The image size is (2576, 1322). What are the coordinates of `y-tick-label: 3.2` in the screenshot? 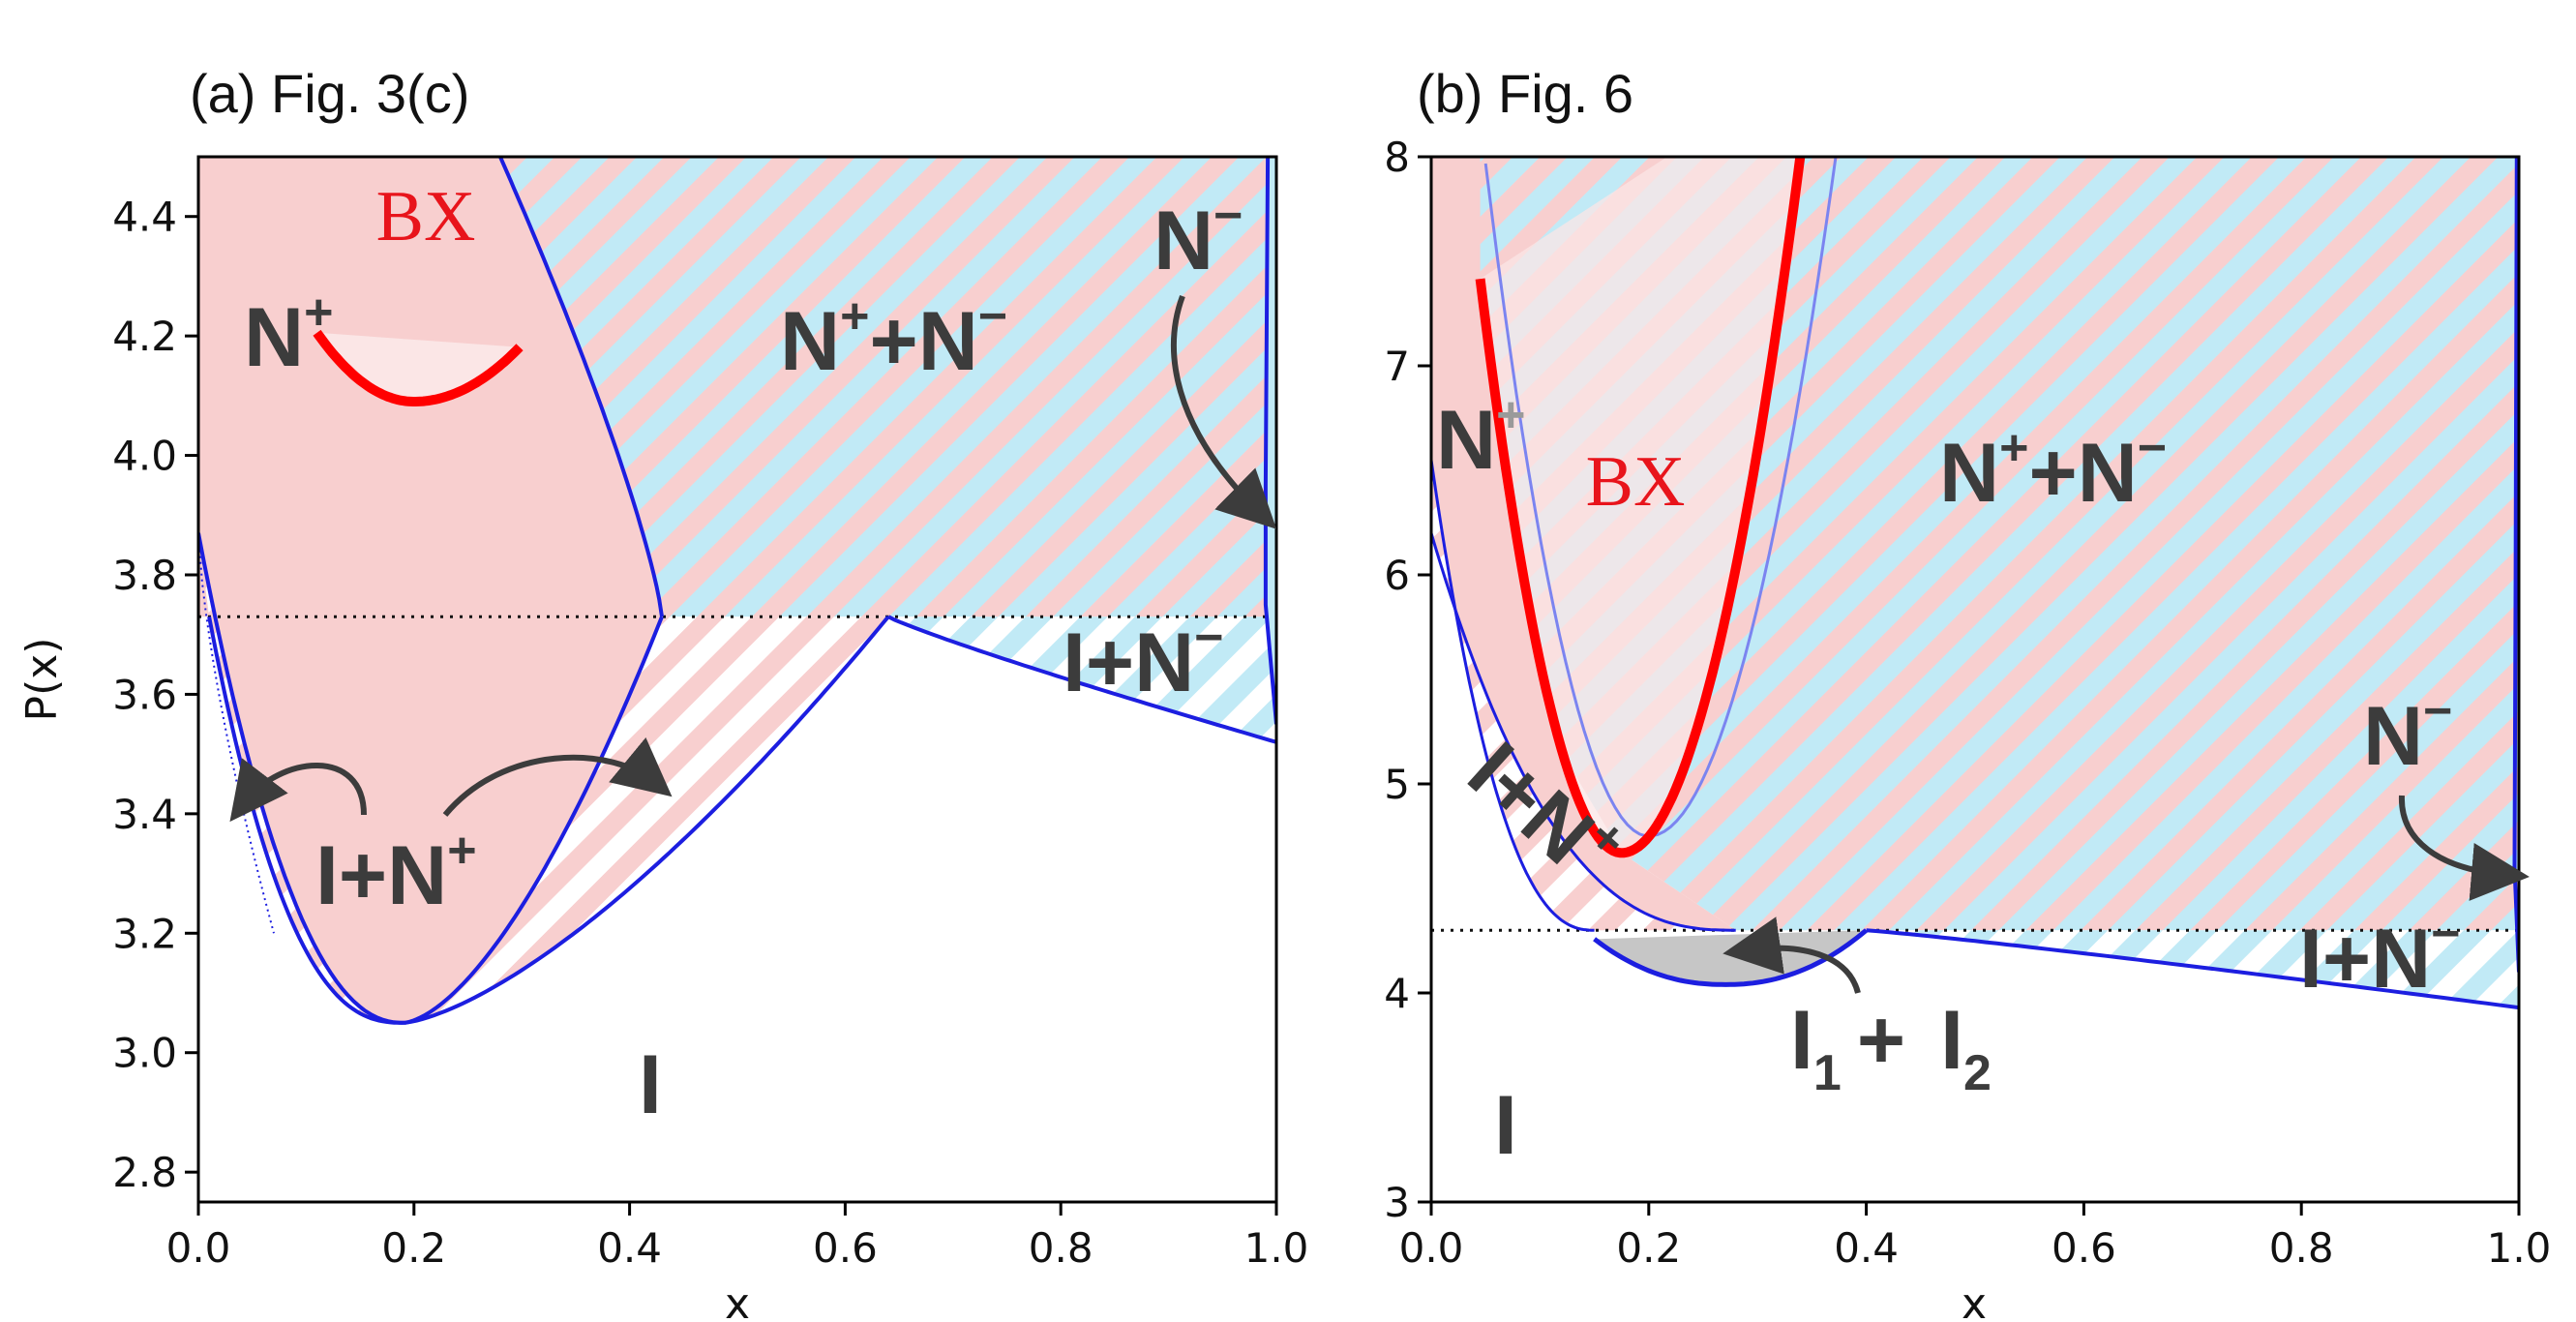 It's located at (144, 934).